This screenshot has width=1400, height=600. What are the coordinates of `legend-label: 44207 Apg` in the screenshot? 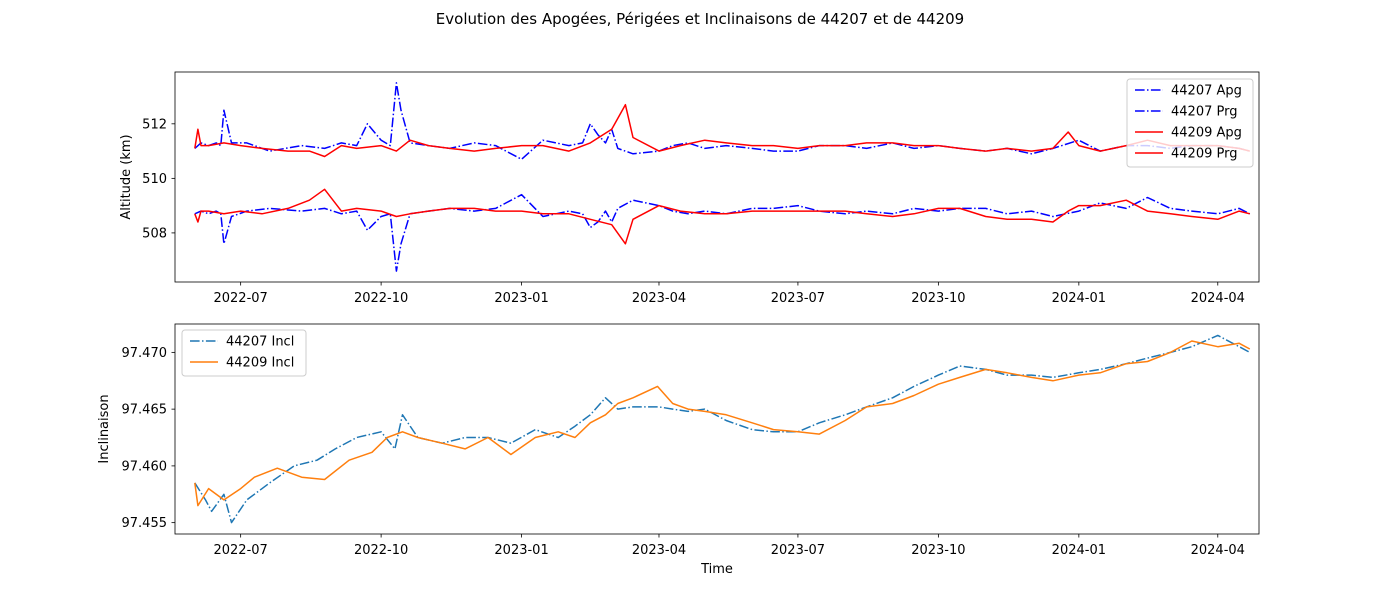 It's located at (1206, 91).